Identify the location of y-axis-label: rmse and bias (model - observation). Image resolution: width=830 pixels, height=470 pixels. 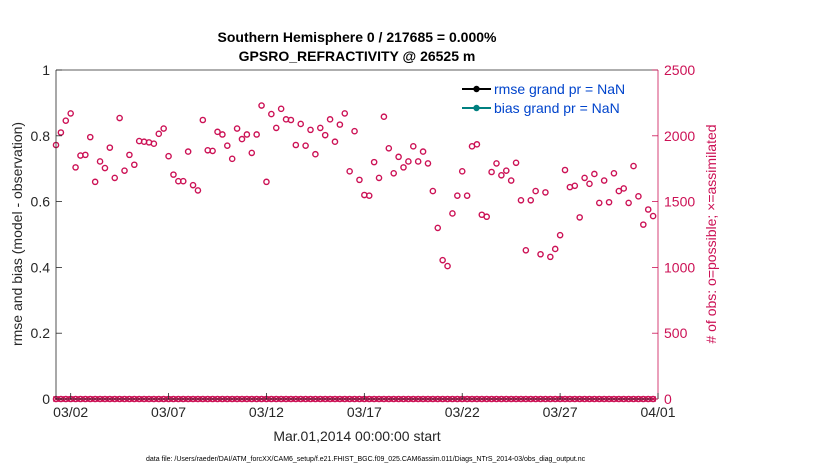
(17, 234).